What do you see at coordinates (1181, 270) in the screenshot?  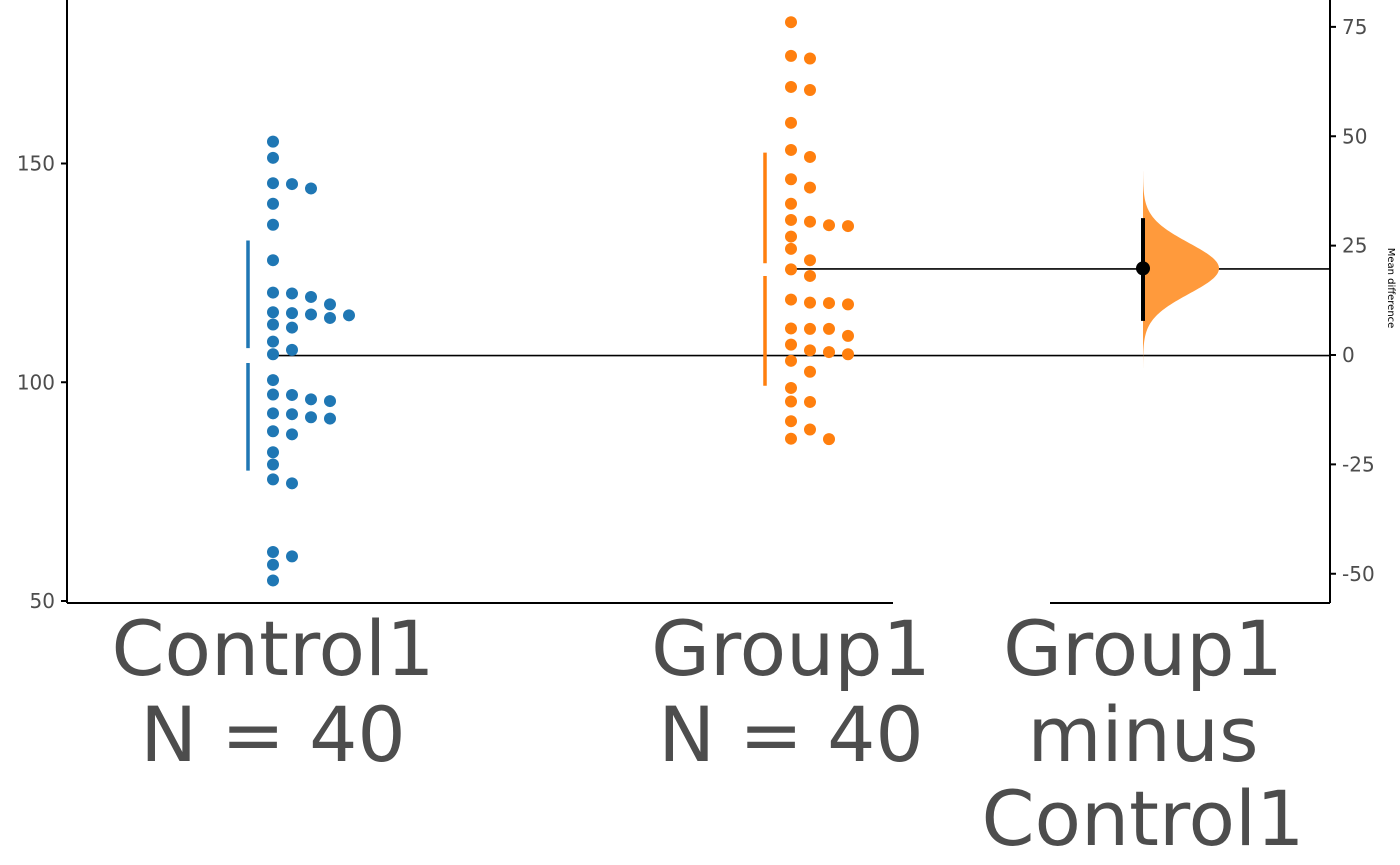 I see `bootstrap-distribution` at bounding box center [1181, 270].